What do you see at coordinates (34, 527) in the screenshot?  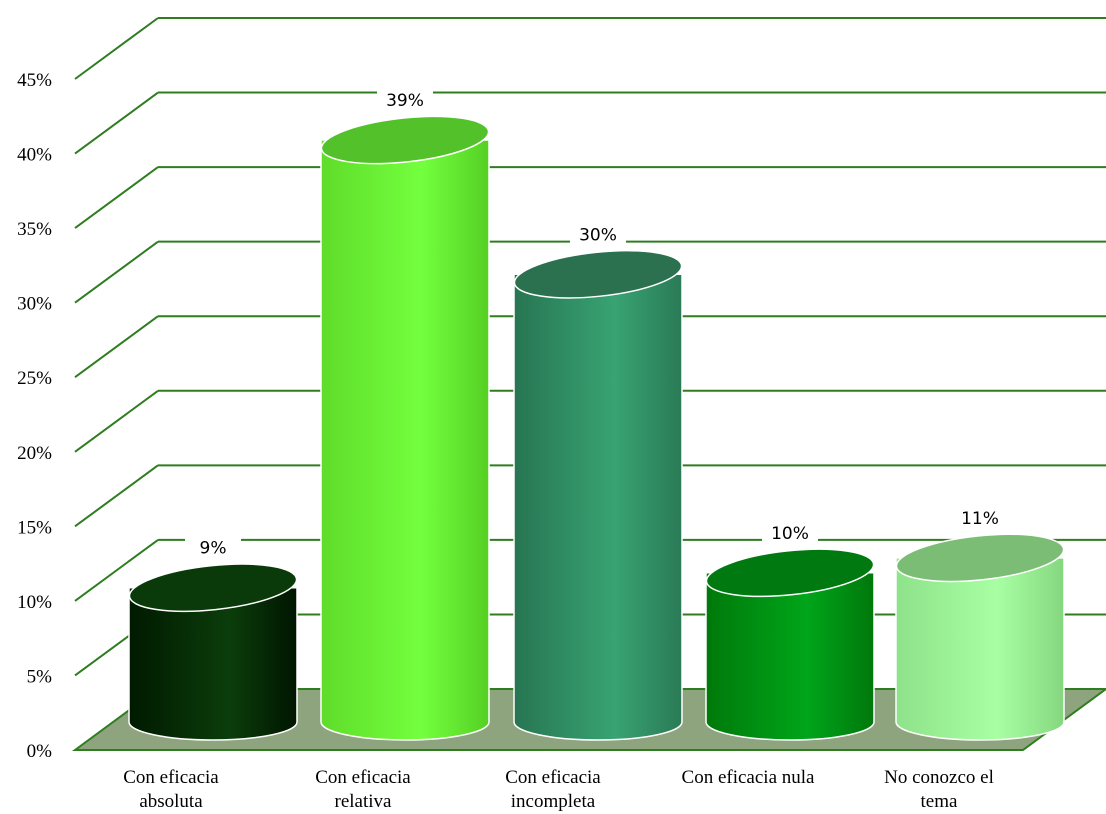 I see `y-tick-label: 15%` at bounding box center [34, 527].